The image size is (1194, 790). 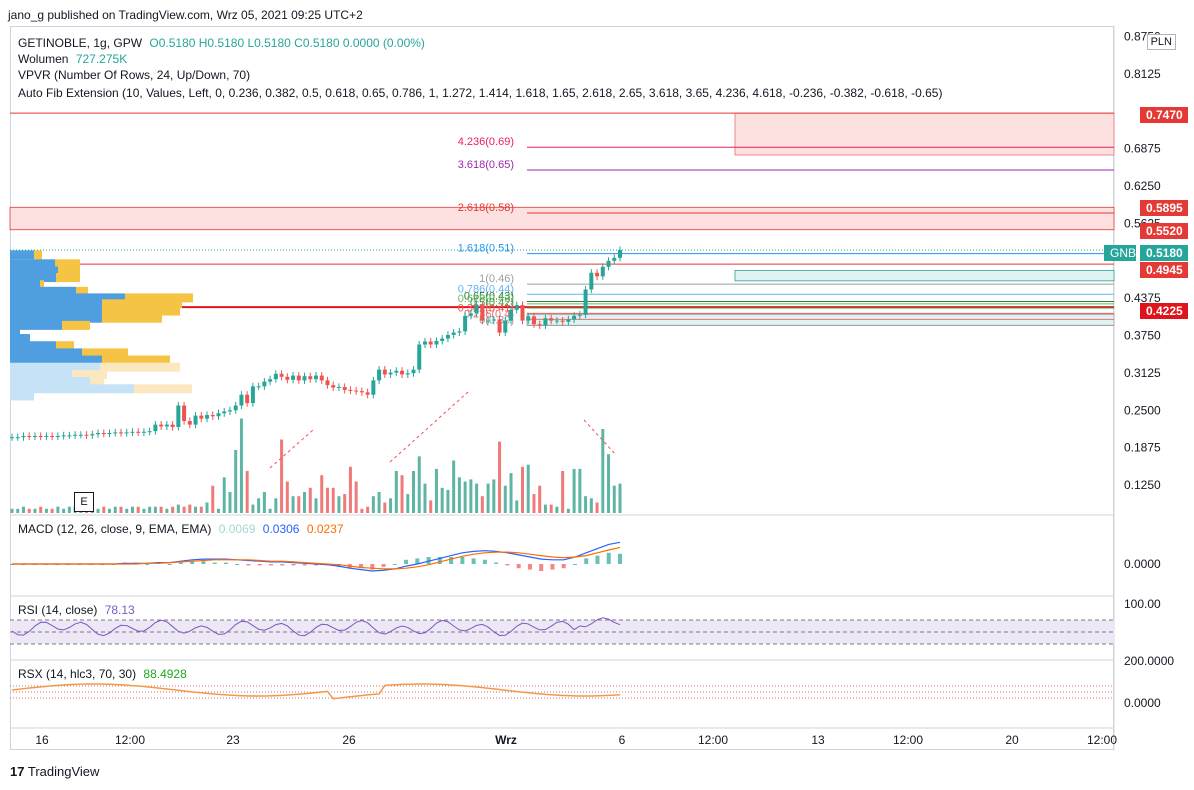 What do you see at coordinates (1142, 485) in the screenshot?
I see `price-tick: 0.1250` at bounding box center [1142, 485].